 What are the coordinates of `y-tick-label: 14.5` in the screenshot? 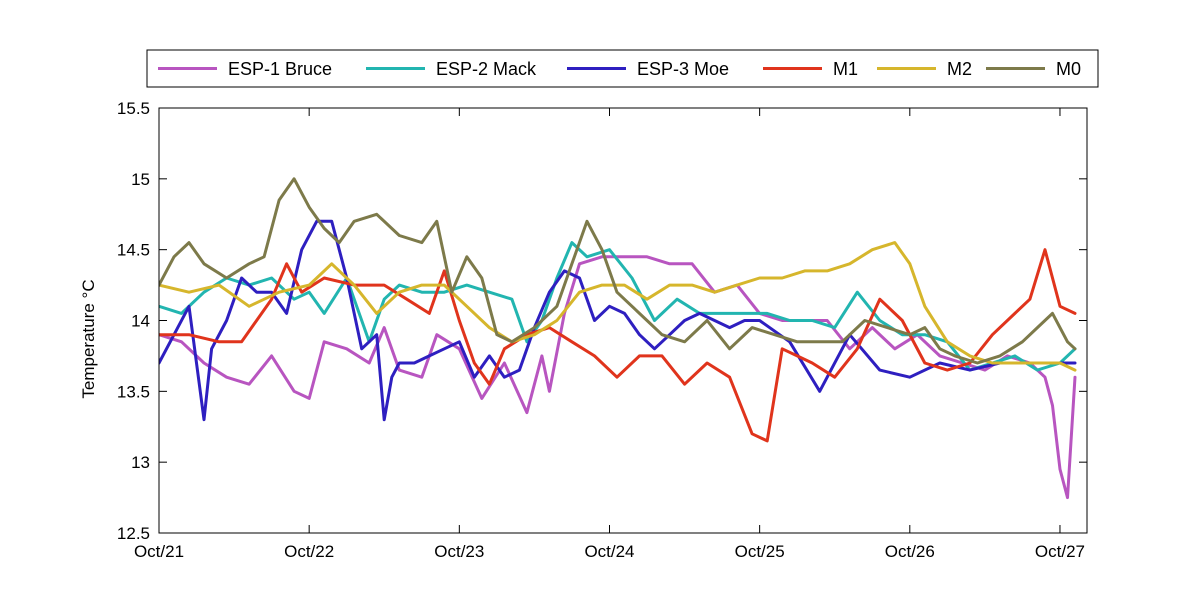 It's located at (133, 250).